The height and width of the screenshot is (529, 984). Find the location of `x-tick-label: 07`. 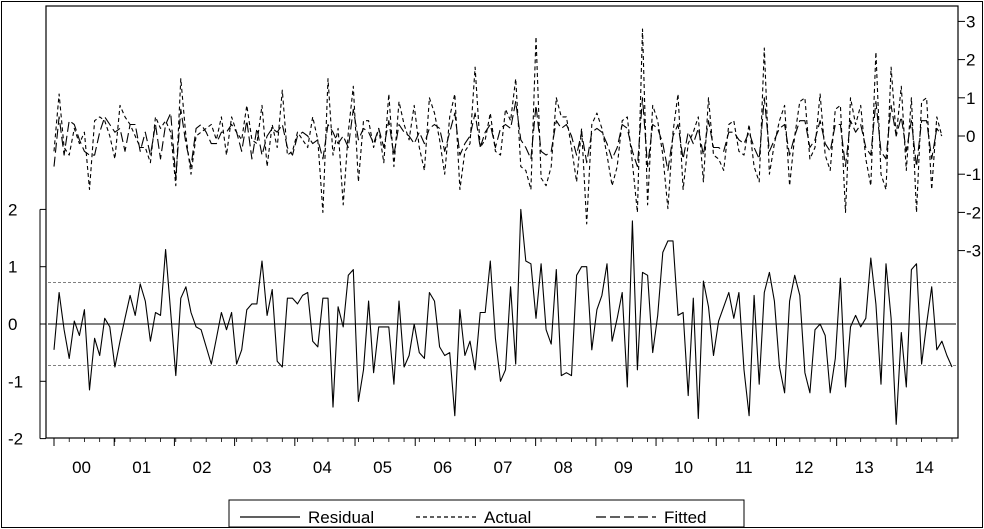

x-tick-label: 07 is located at coordinates (503, 467).